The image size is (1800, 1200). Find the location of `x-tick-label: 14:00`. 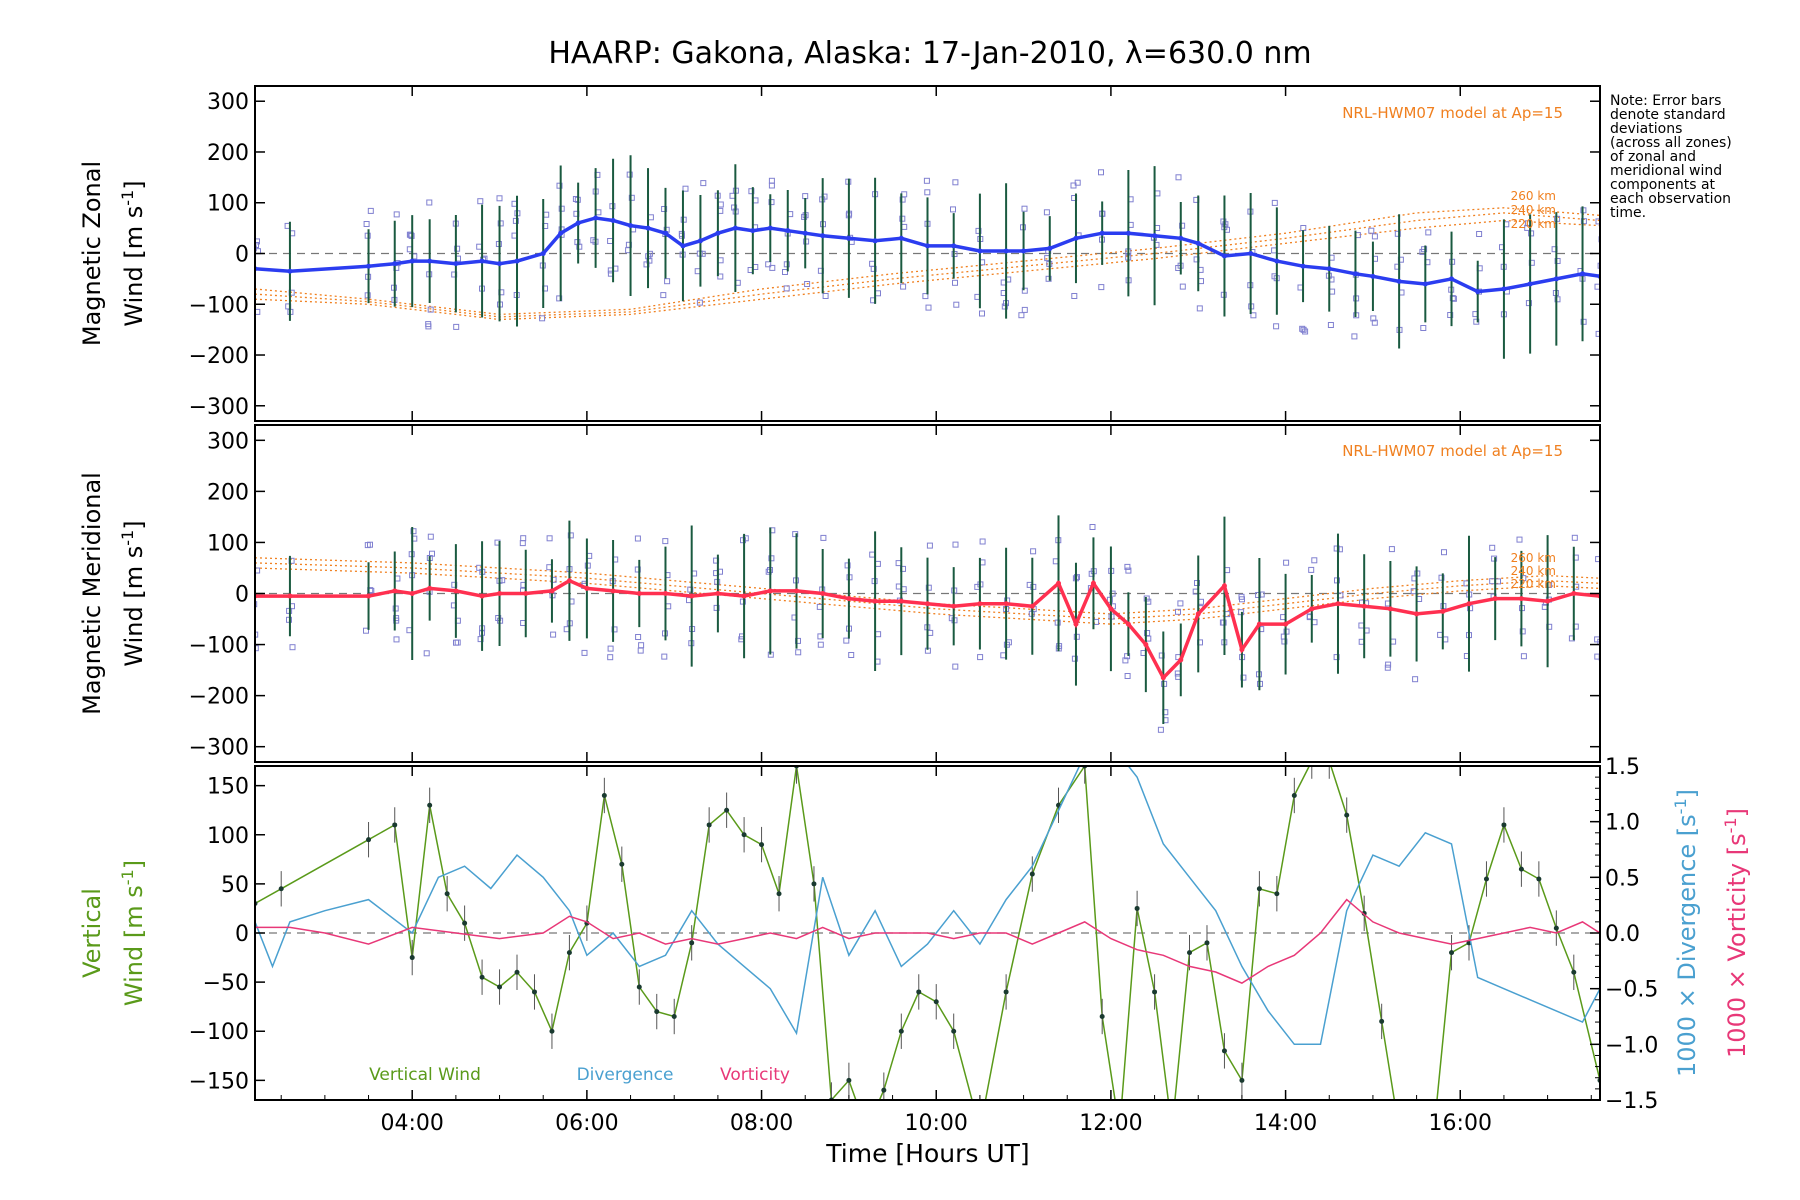

x-tick-label: 14:00 is located at coordinates (1285, 1123).